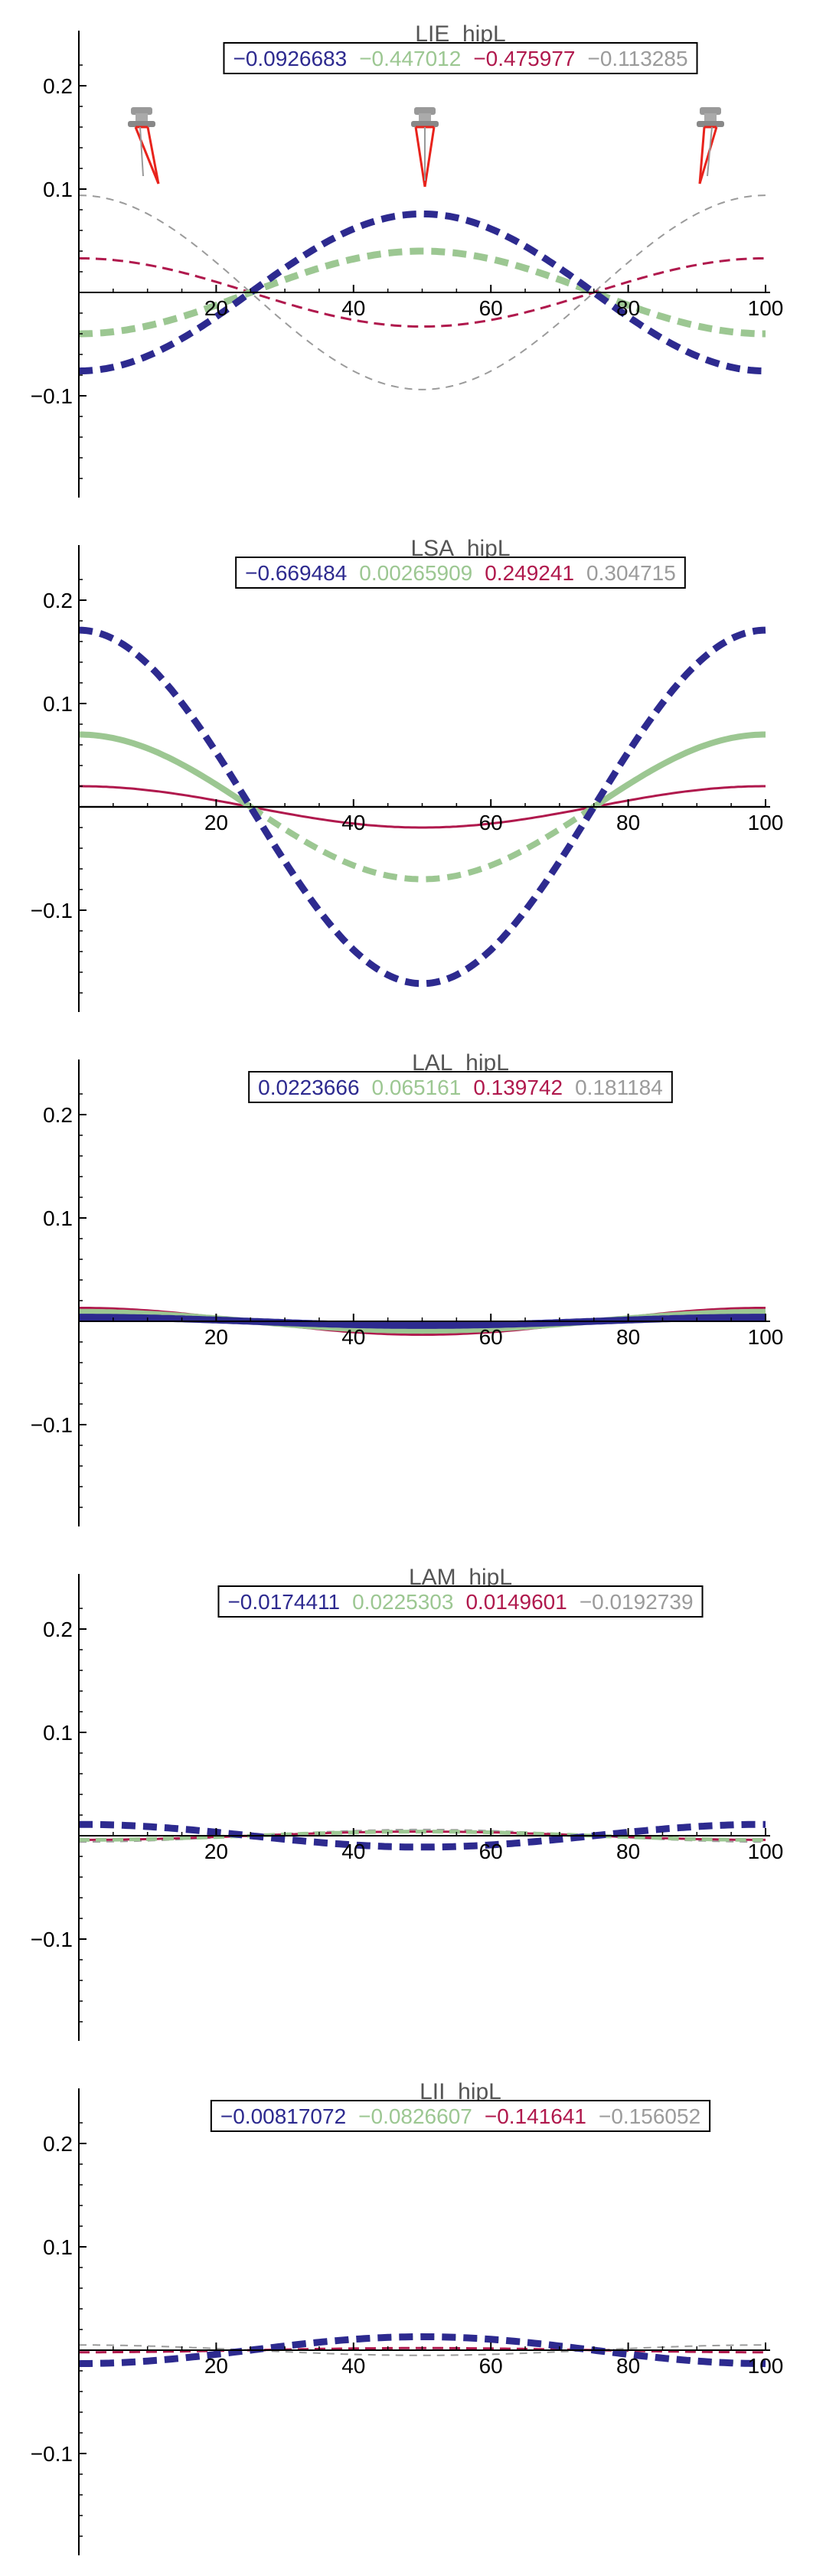  I want to click on legend-entry-2: −0.447012, so click(410, 58).